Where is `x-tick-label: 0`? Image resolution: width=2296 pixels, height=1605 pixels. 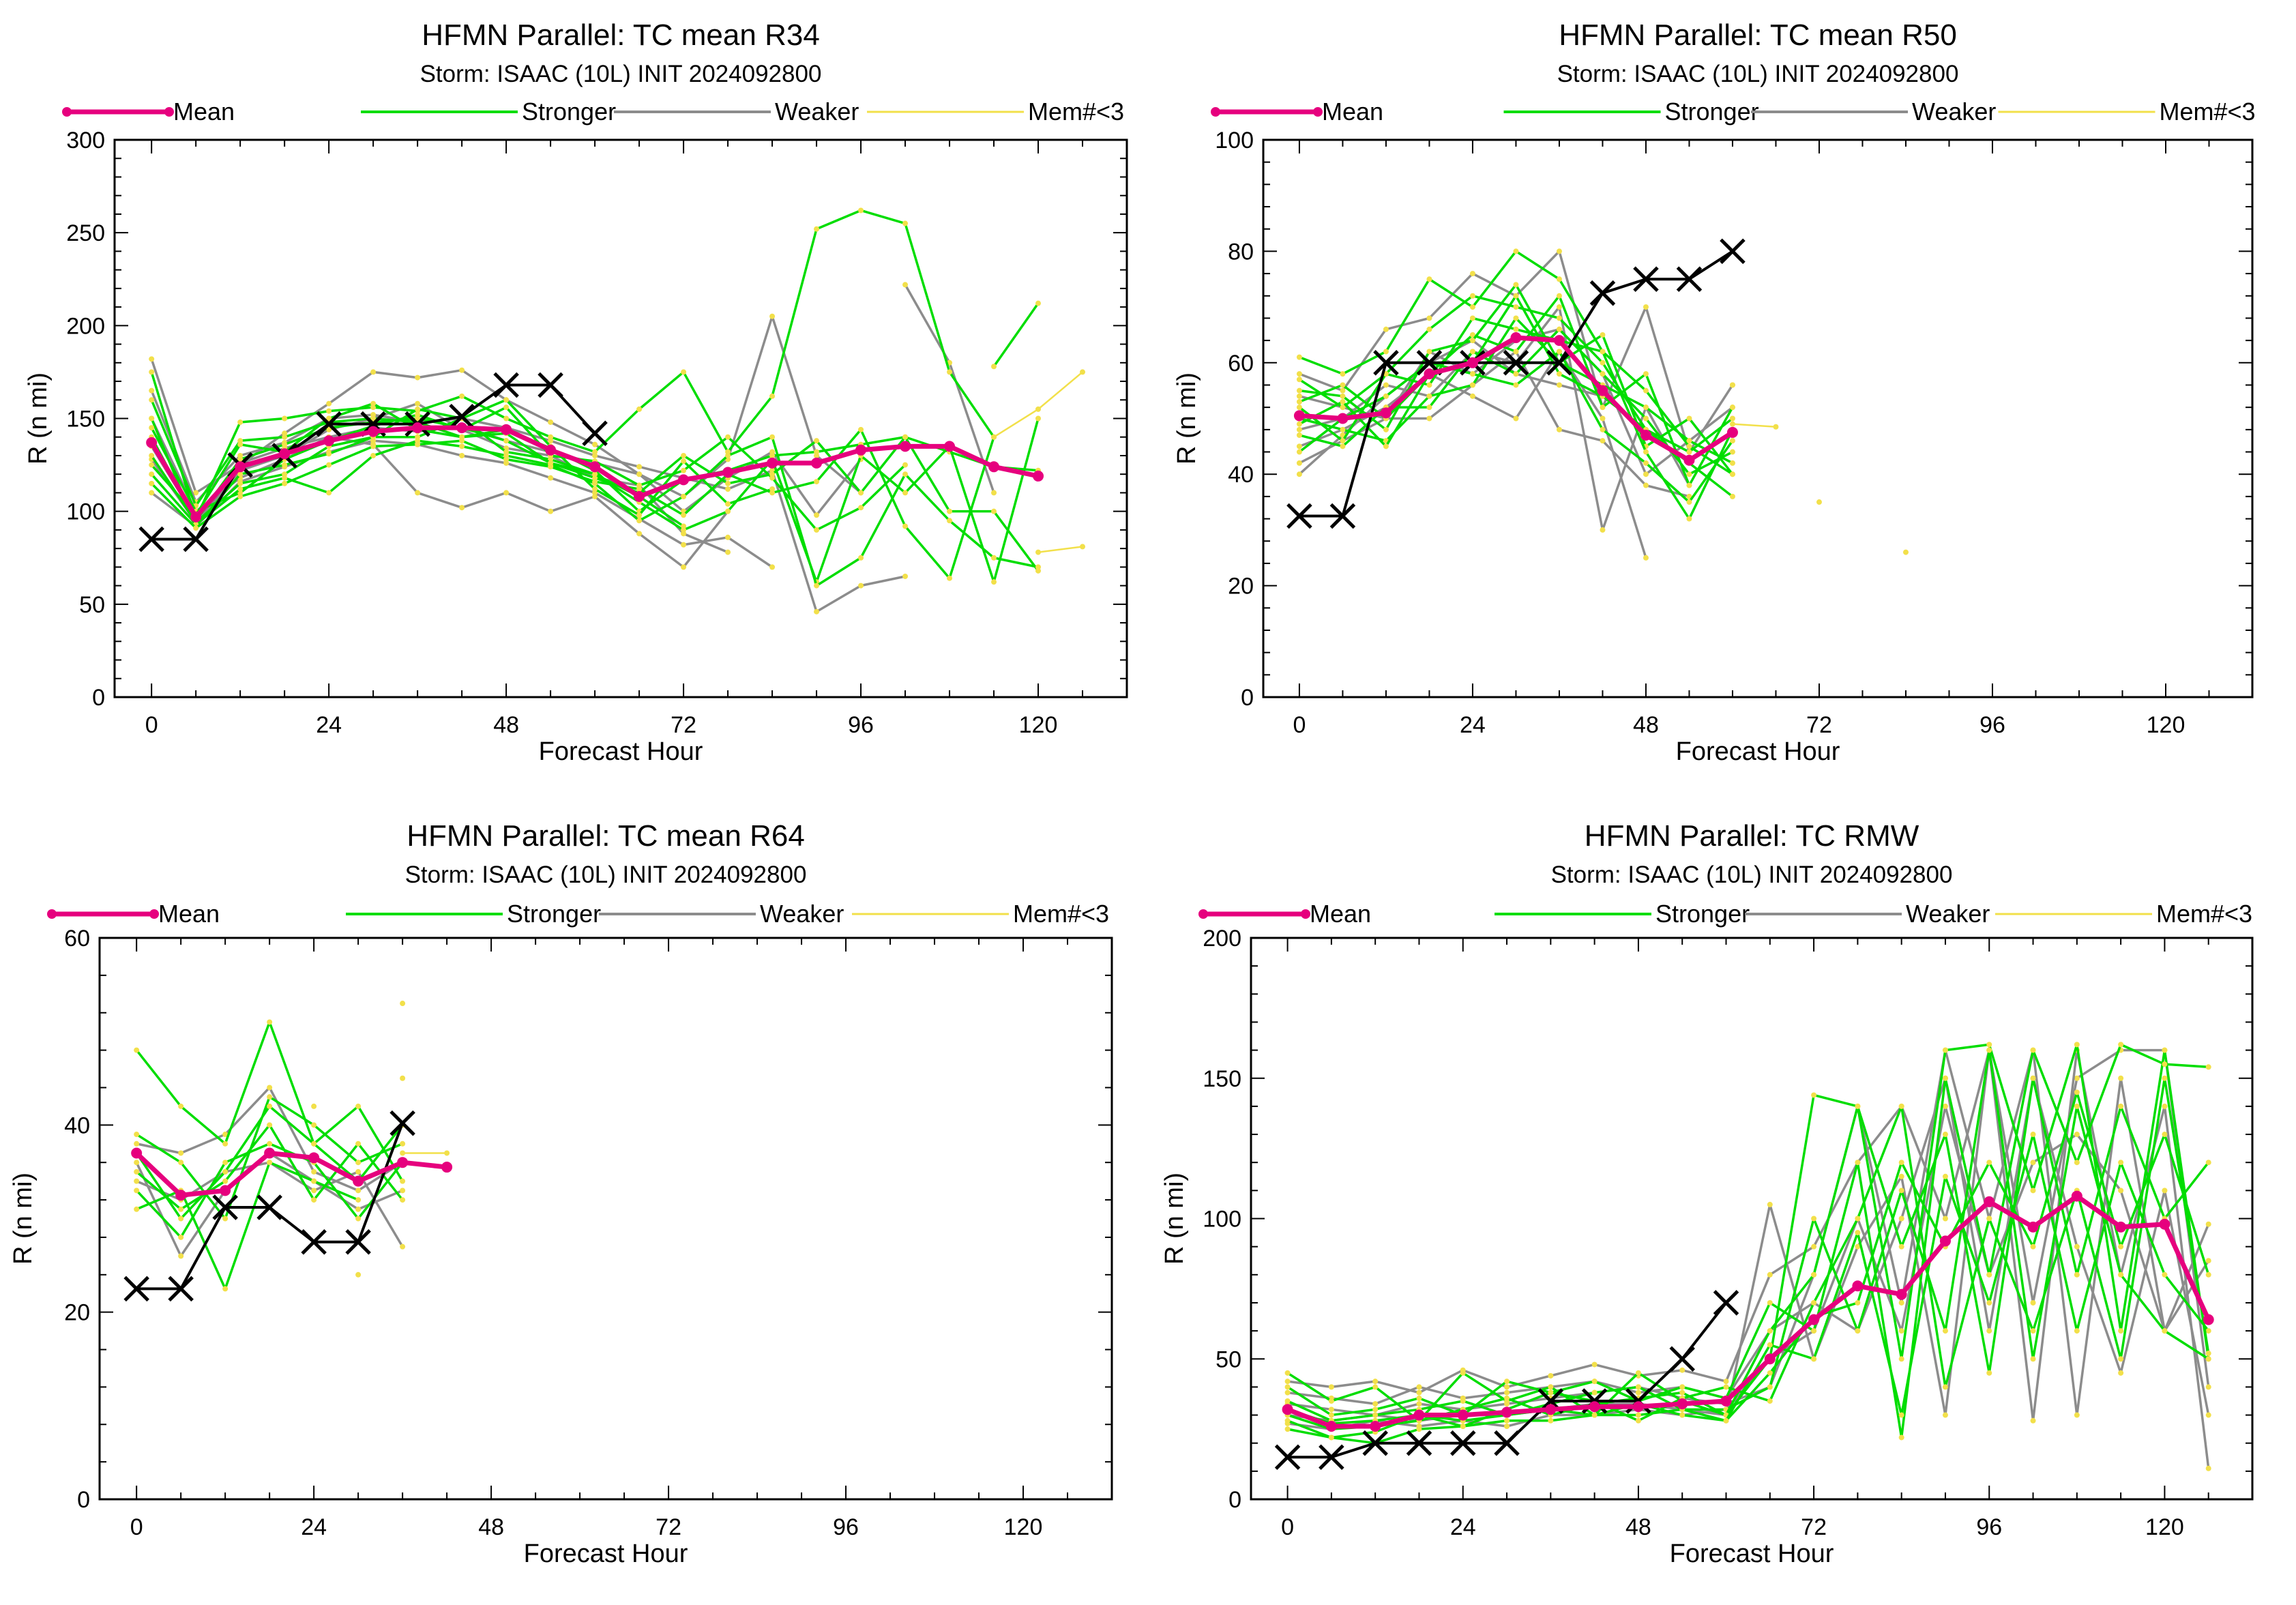
x-tick-label: 0 is located at coordinates (1287, 1527).